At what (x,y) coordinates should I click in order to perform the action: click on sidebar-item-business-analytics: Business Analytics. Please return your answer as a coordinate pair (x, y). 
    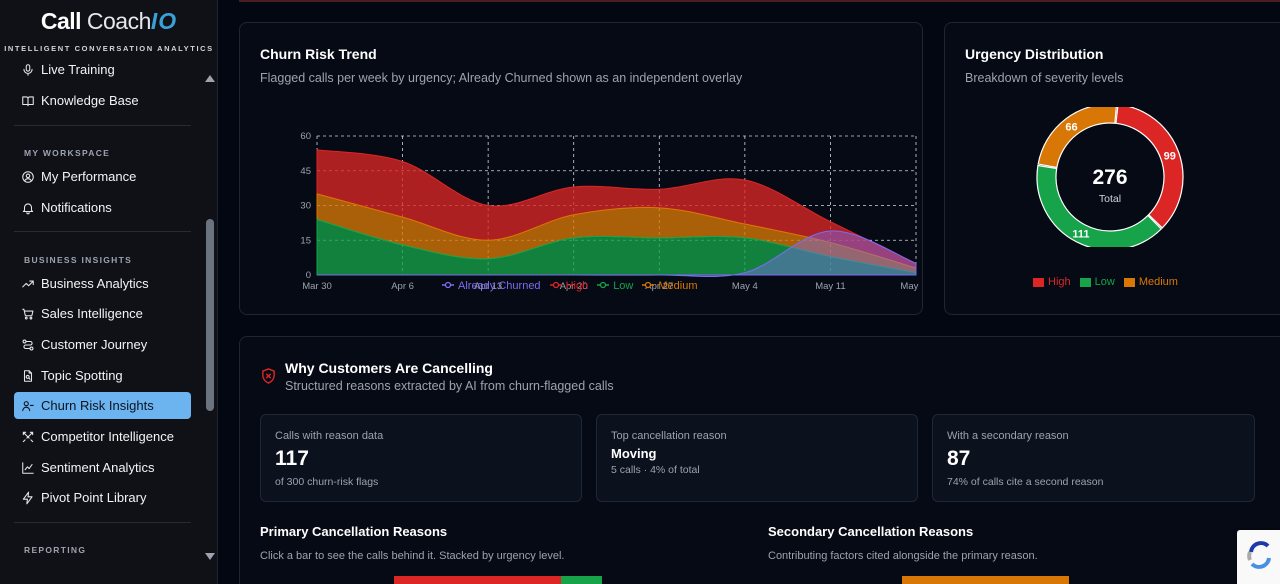
    Looking at the image, I should click on (102, 283).